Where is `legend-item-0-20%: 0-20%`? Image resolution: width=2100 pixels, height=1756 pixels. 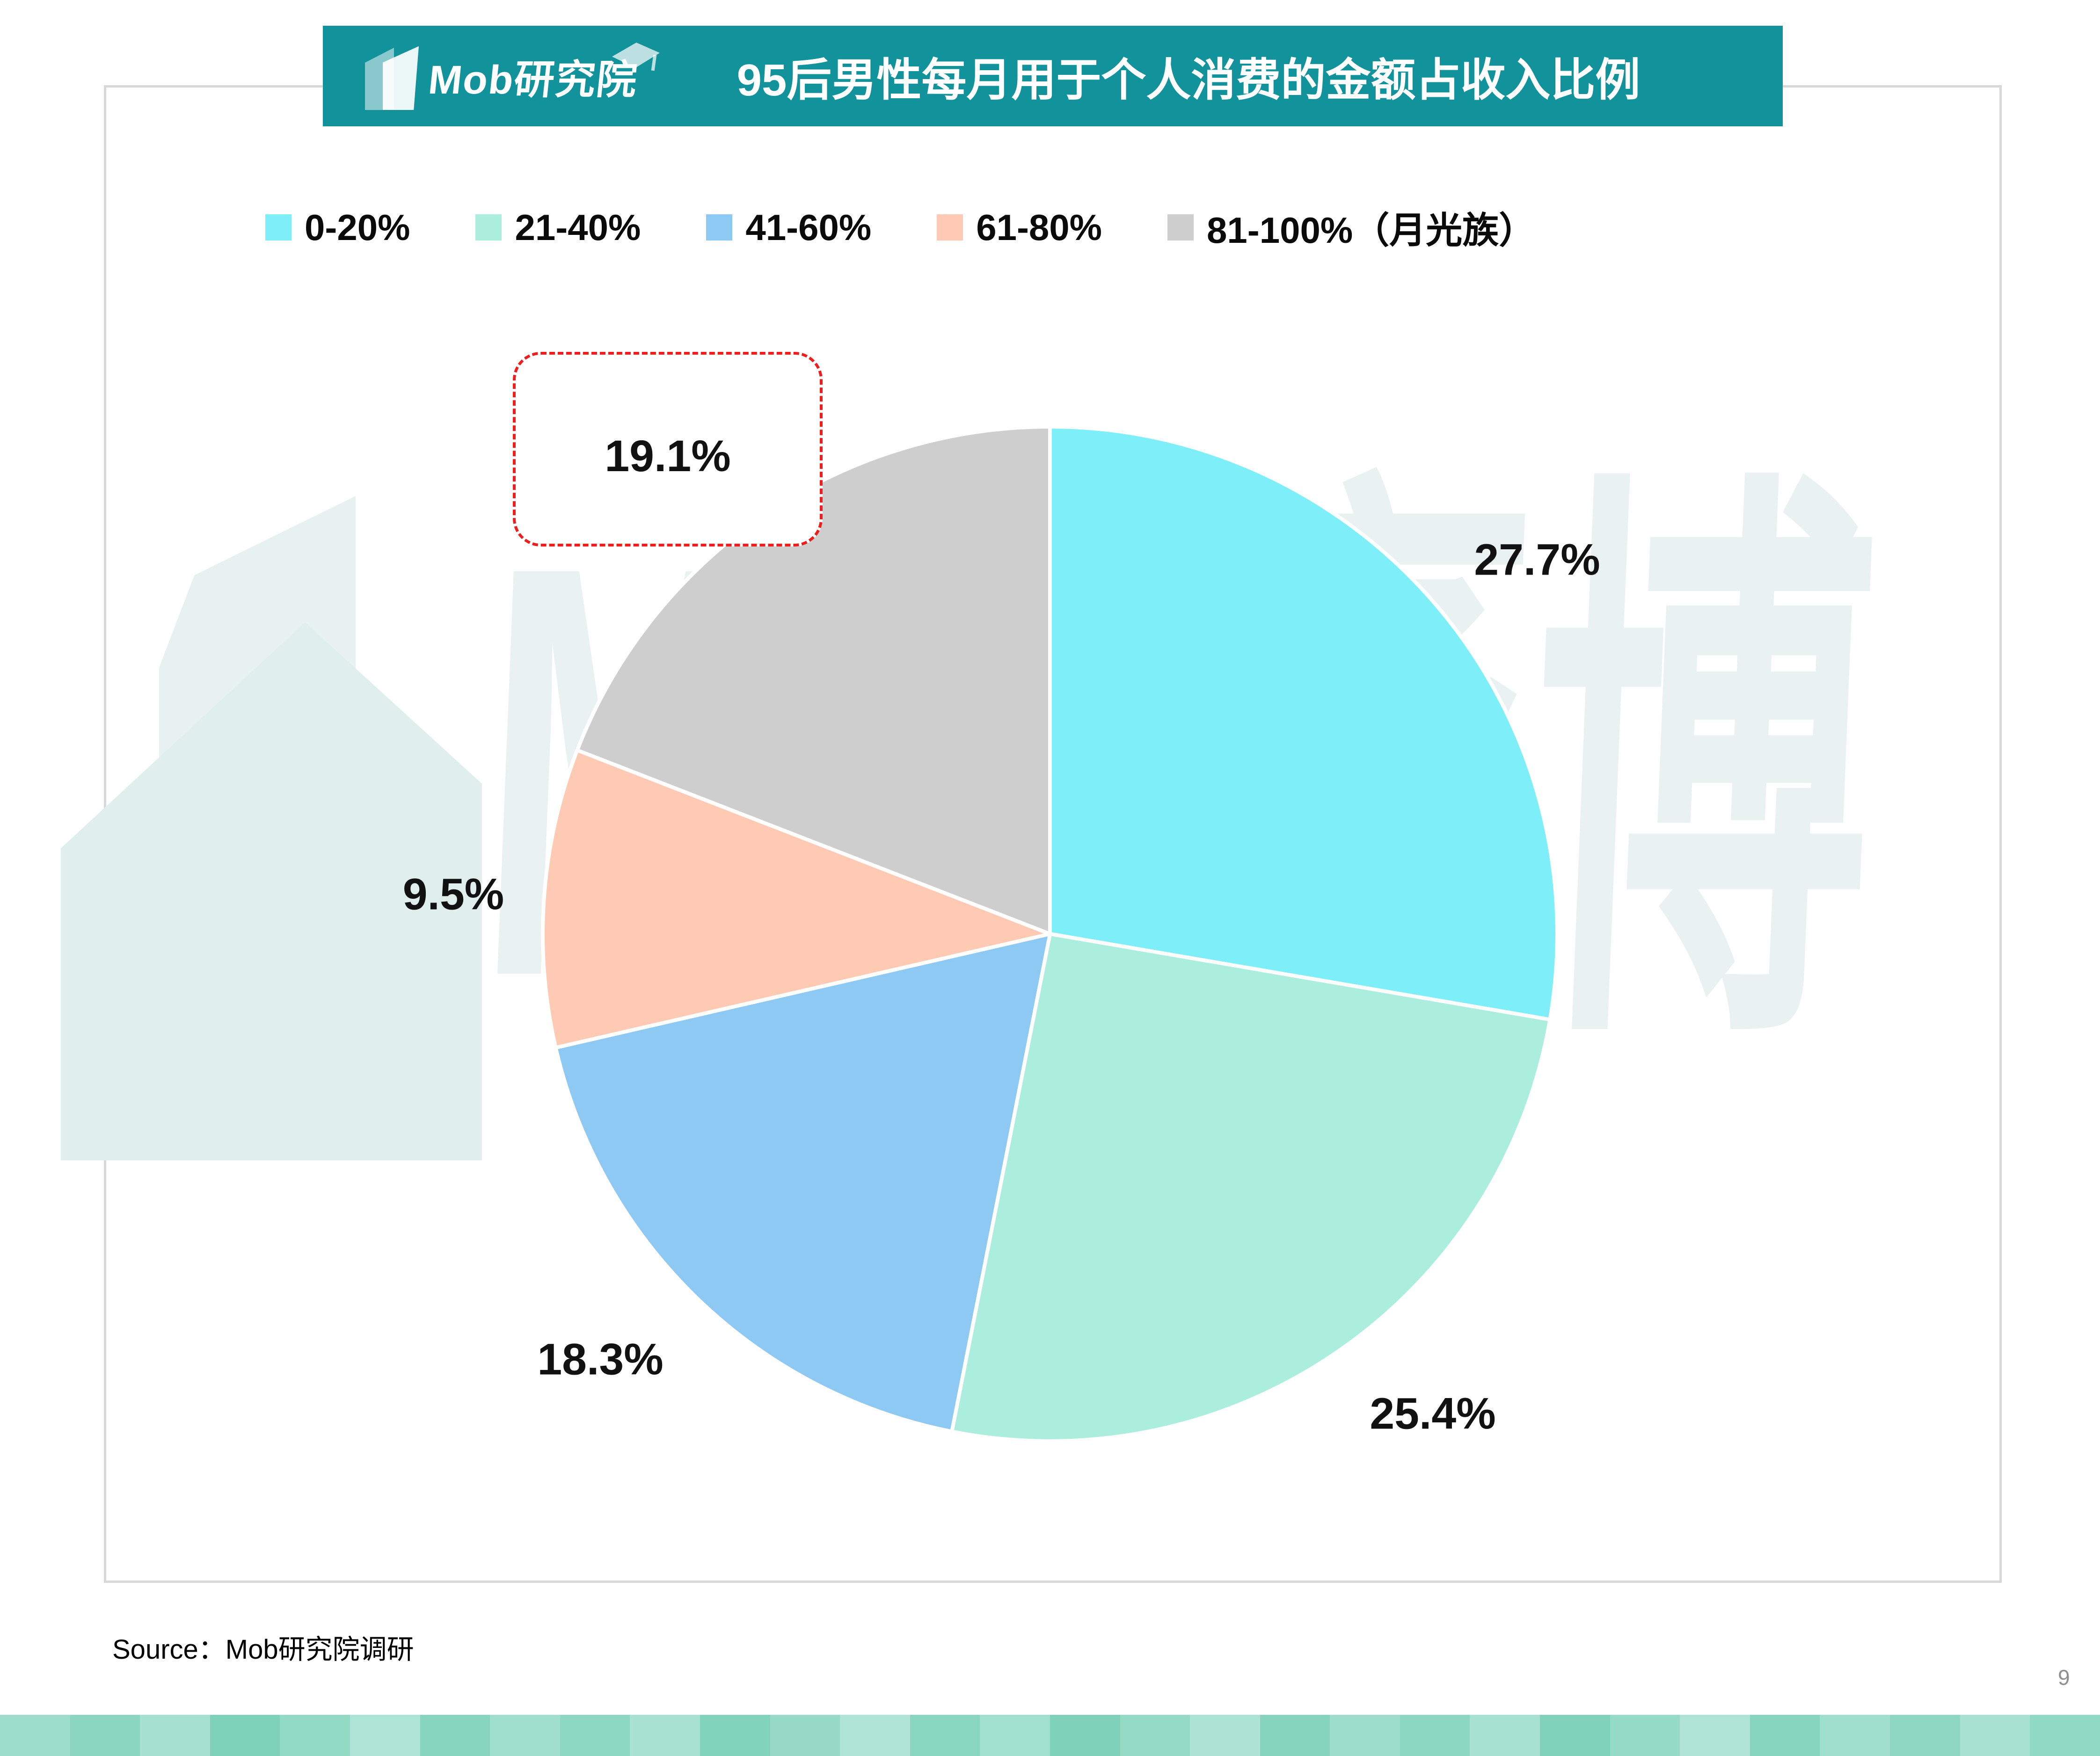
legend-item-0-20%: 0-20% is located at coordinates (337, 227).